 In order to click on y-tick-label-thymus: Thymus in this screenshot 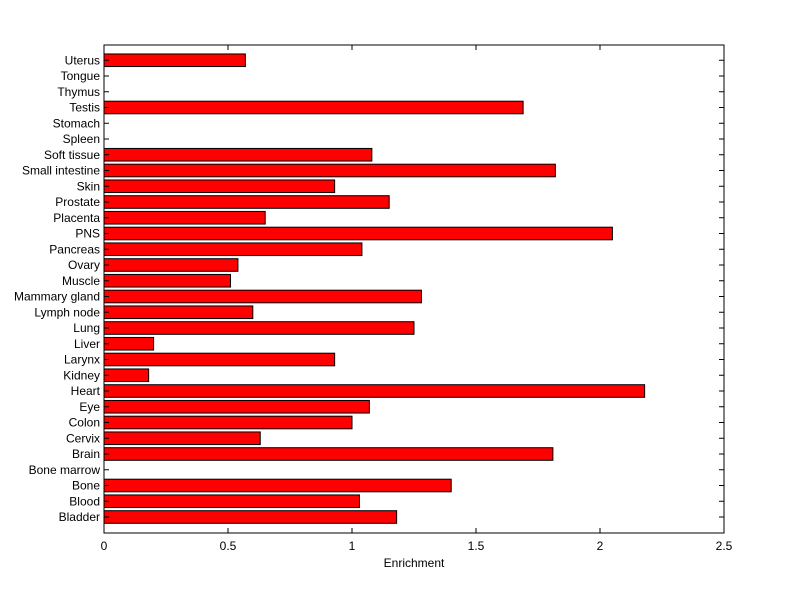, I will do `click(78, 92)`.